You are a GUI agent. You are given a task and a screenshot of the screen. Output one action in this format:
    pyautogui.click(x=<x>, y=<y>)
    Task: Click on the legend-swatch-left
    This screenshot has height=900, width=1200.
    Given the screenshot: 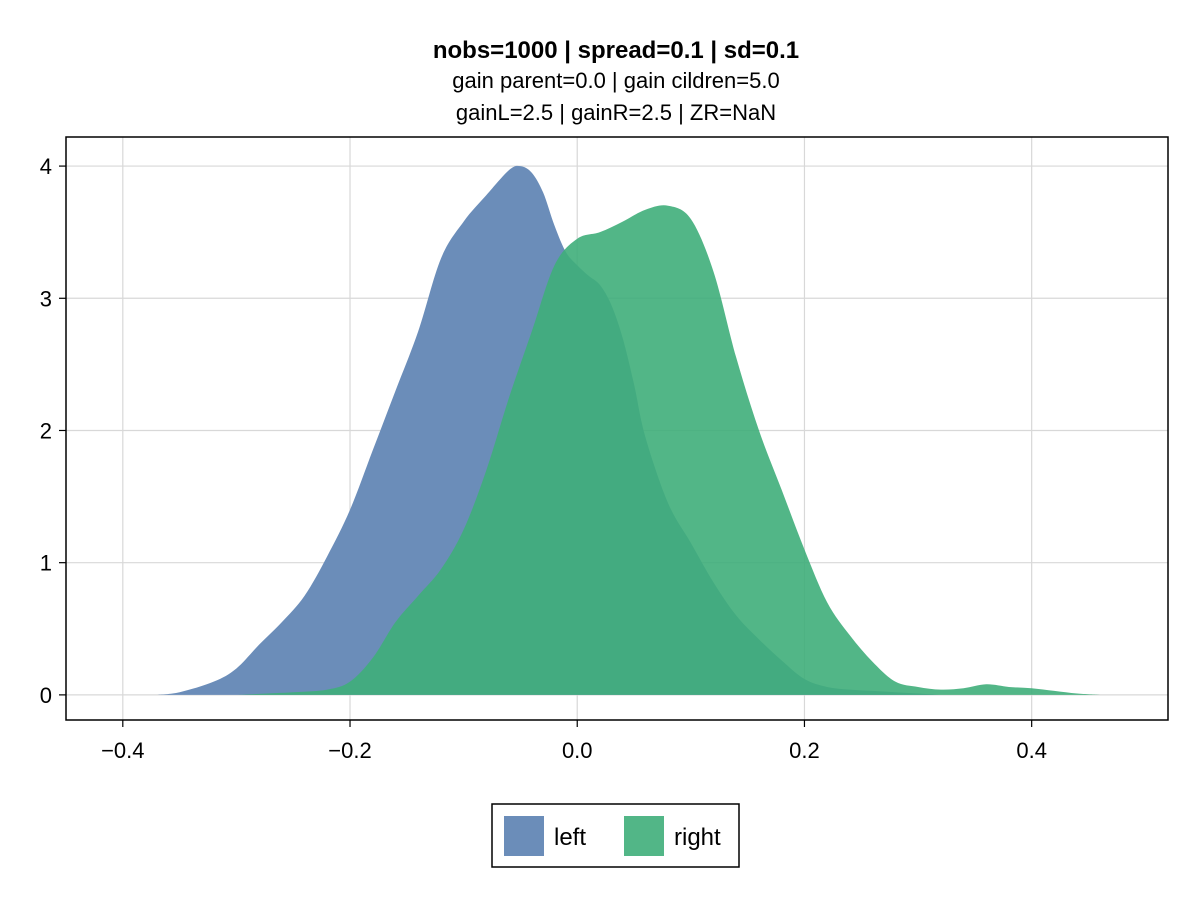 What is the action you would take?
    pyautogui.click(x=524, y=836)
    